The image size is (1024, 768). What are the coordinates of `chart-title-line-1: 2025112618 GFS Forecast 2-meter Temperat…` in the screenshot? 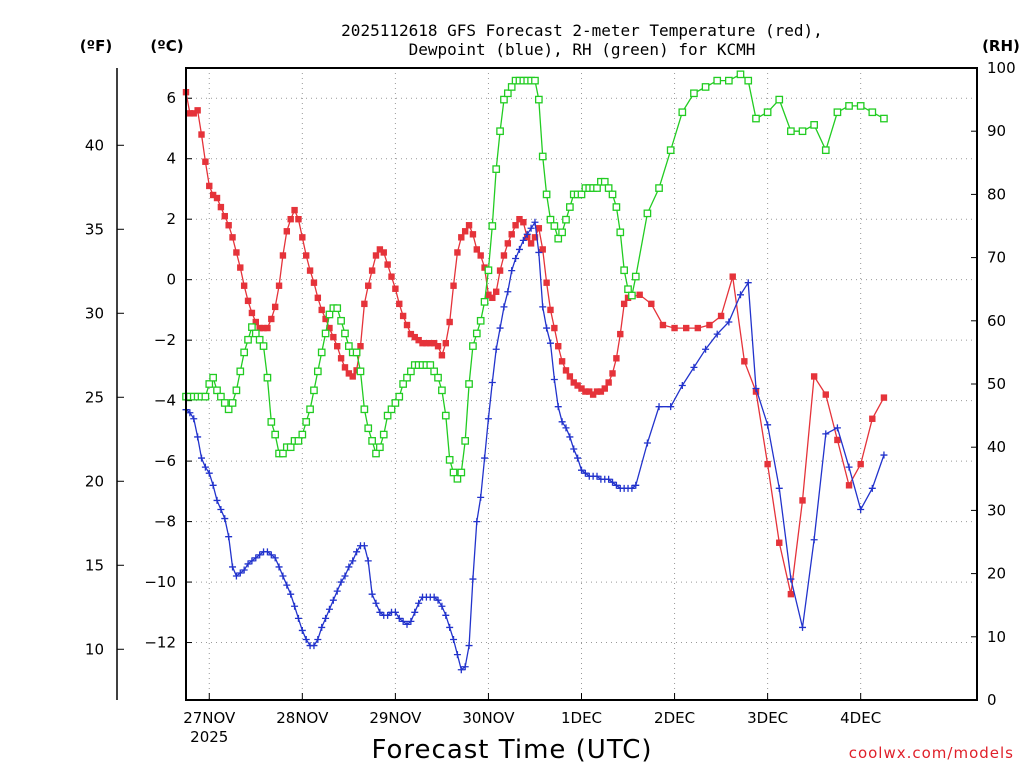 It's located at (582, 30).